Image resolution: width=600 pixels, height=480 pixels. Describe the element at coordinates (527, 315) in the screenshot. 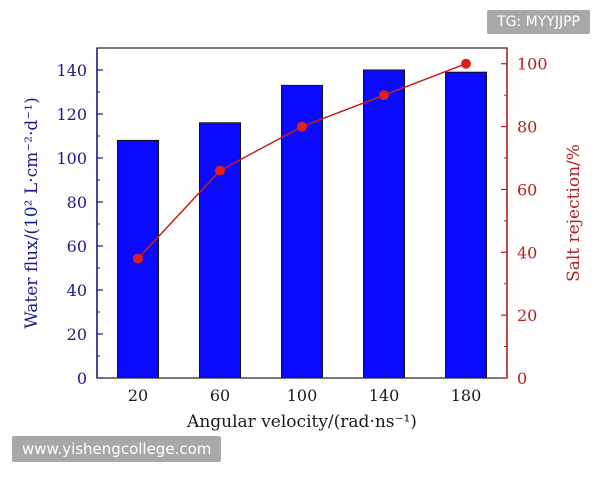

I see `y-tick-label-right: 20` at that location.